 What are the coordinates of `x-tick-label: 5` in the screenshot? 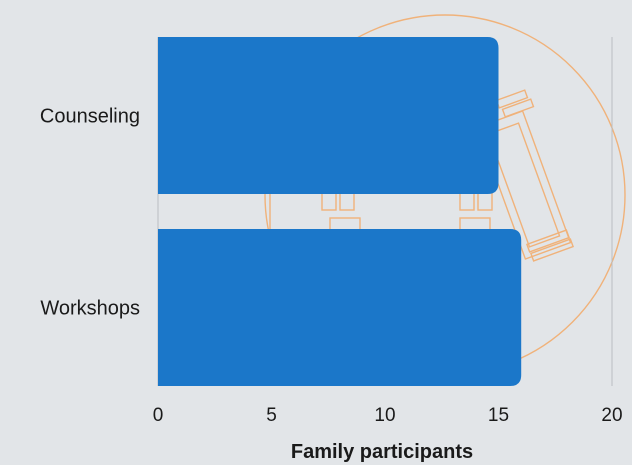 It's located at (271, 415).